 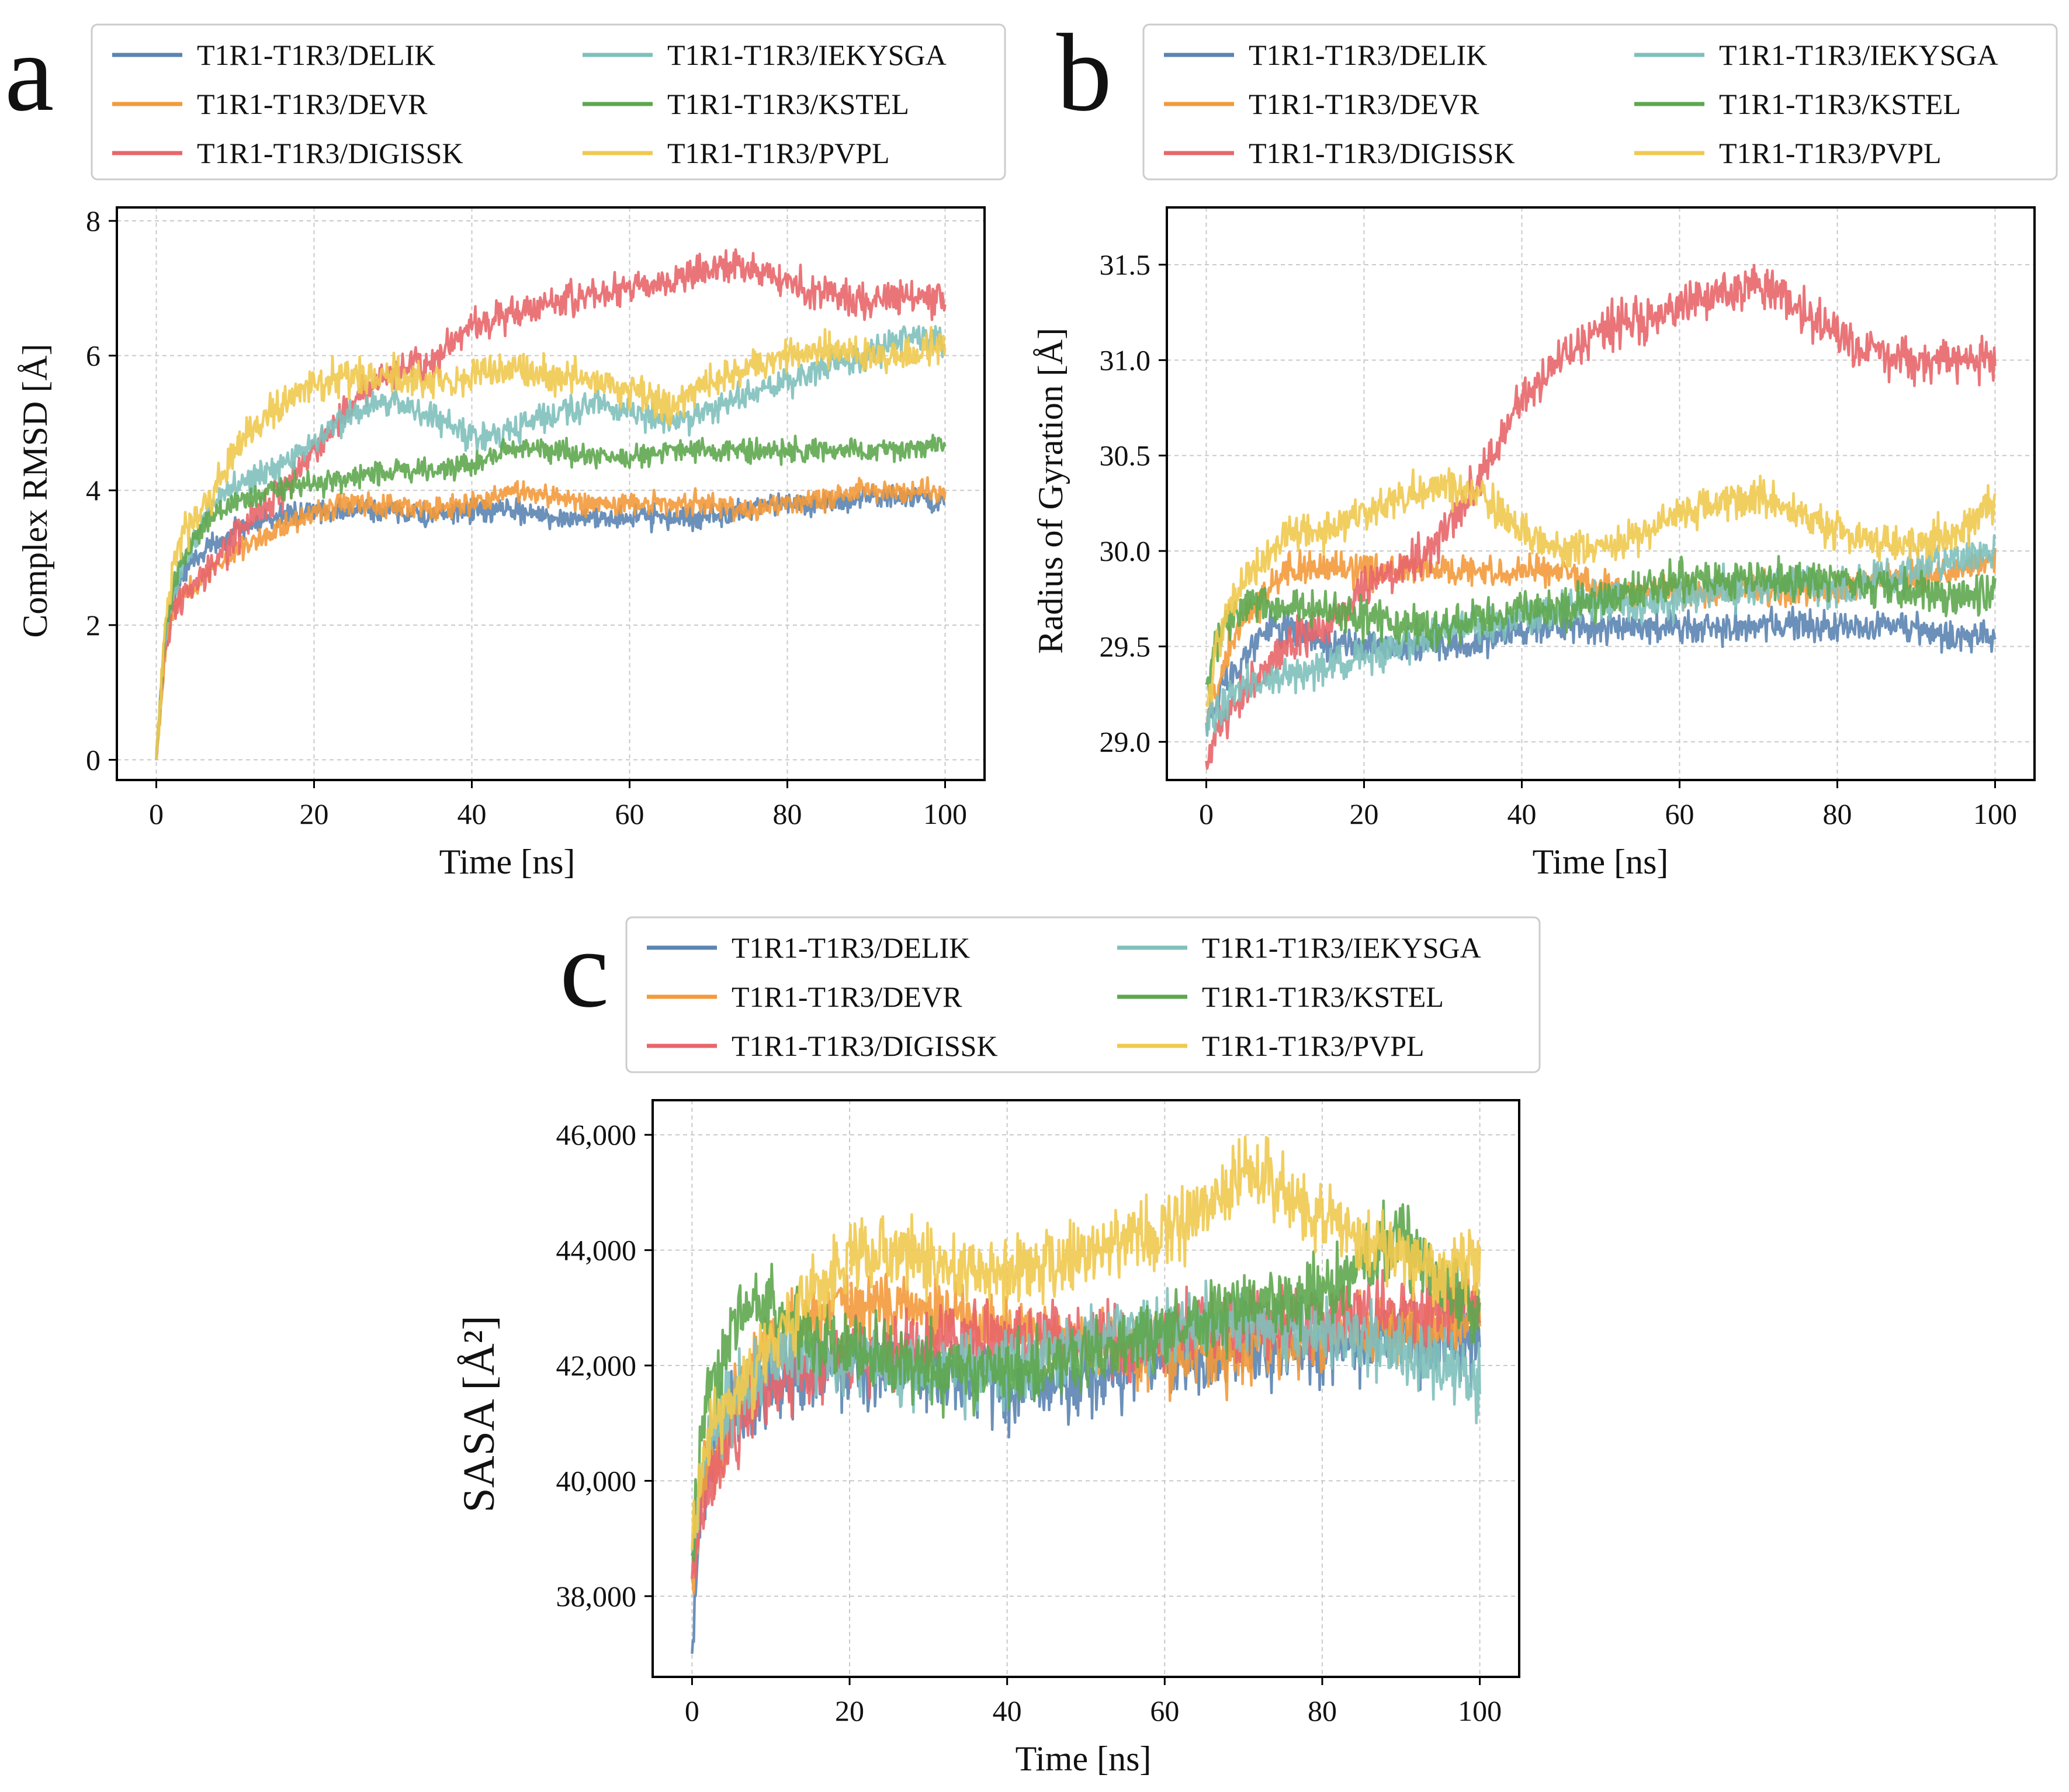 I want to click on legend-box-c, so click(x=1083, y=995).